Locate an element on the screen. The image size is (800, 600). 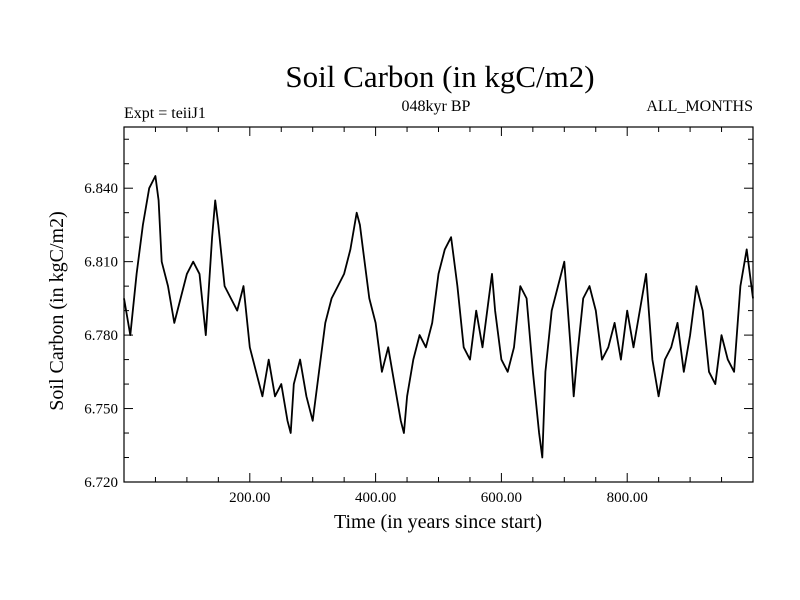
y-tick-label: 6.810 is located at coordinates (101, 263).